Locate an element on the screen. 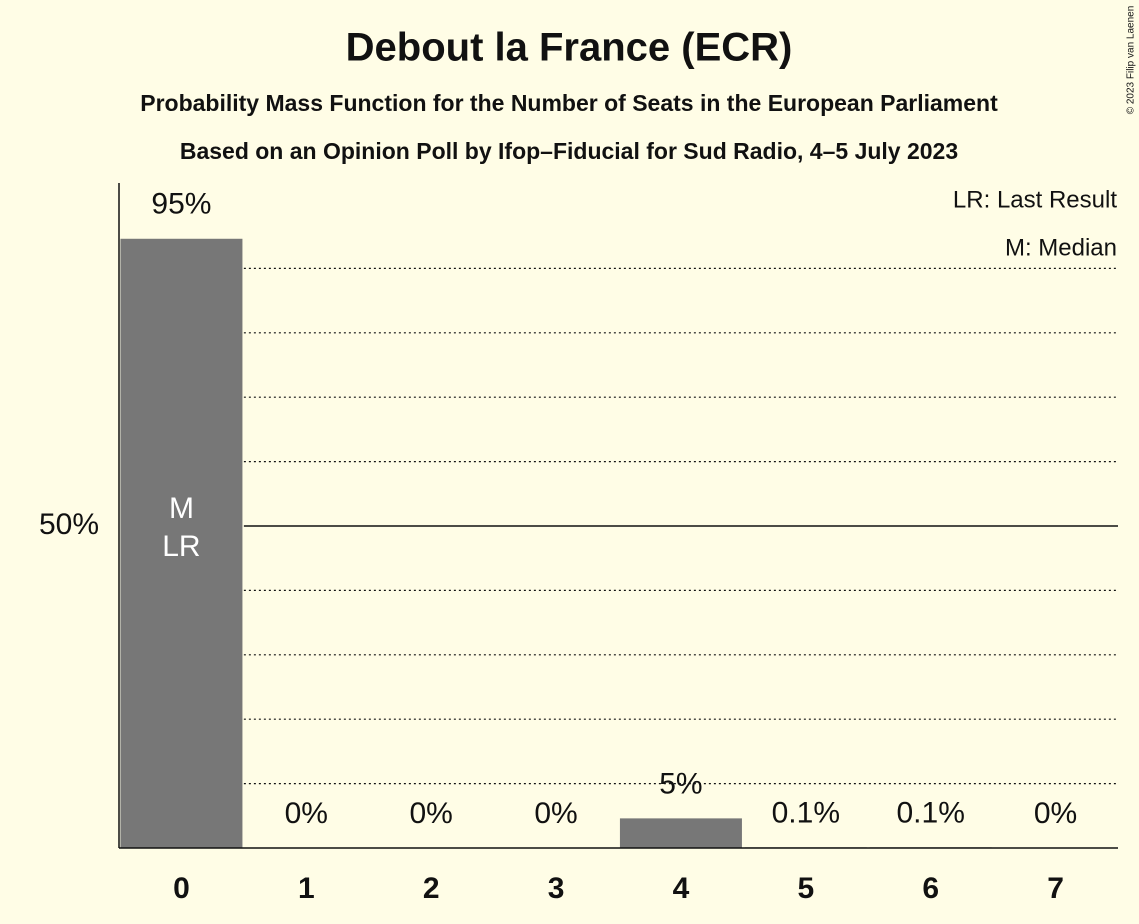 This screenshot has width=1139, height=924. value-label: 5% is located at coordinates (680, 783).